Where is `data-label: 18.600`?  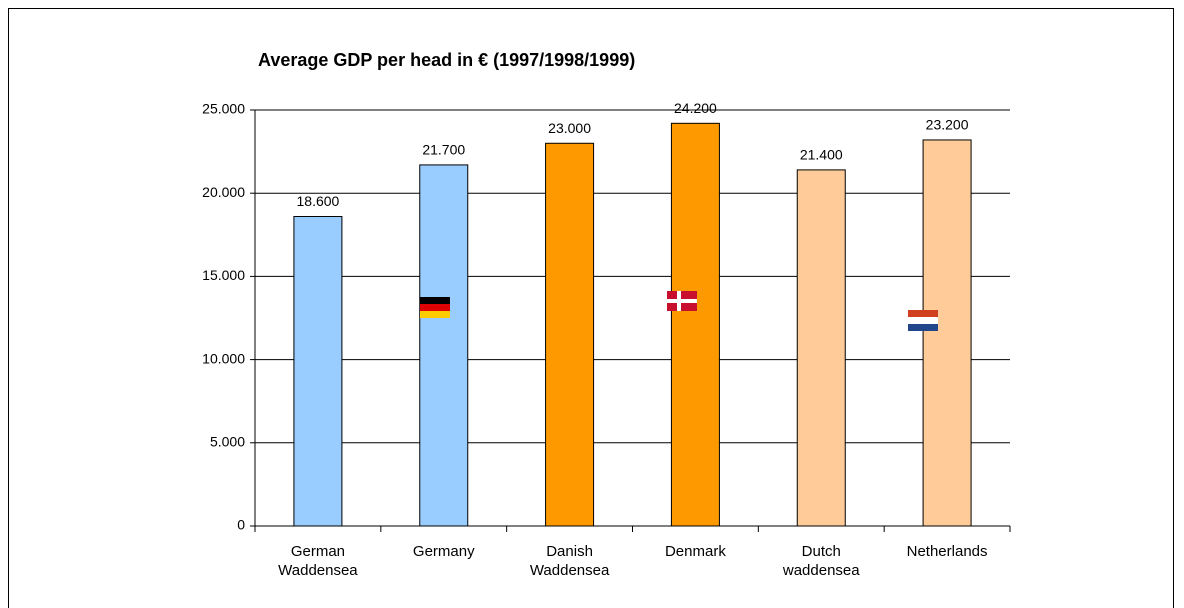
data-label: 18.600 is located at coordinates (318, 201).